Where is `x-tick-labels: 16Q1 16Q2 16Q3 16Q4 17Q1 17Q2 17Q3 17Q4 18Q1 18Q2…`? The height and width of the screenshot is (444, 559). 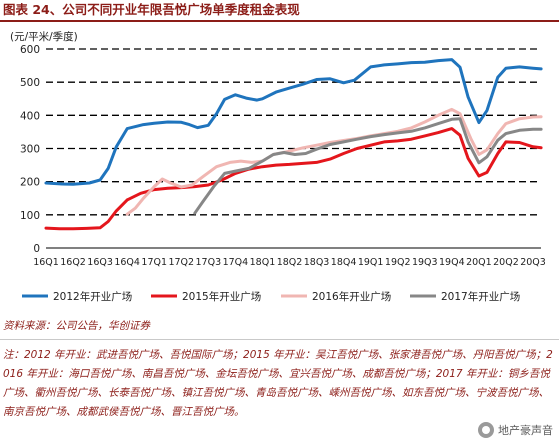 x-tick-labels: 16Q1 16Q2 16Q3 16Q4 17Q1 17Q2 17Q3 17Q4 18Q1 18Q2… is located at coordinates (289, 262).